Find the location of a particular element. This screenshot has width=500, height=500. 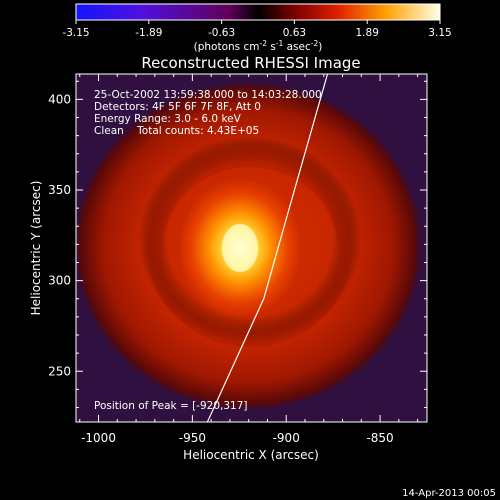

annotation-detectors: Detectors: 4F 5F 6F 7F 8F, Att 0 is located at coordinates (177, 107).